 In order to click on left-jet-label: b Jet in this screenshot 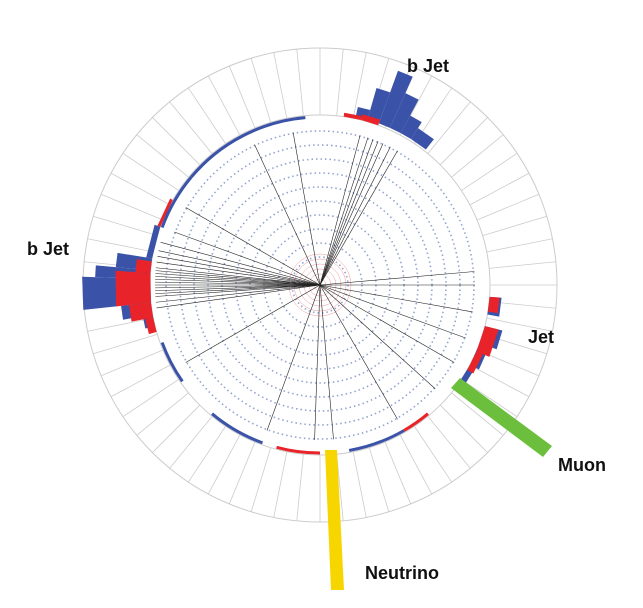, I will do `click(48, 249)`.